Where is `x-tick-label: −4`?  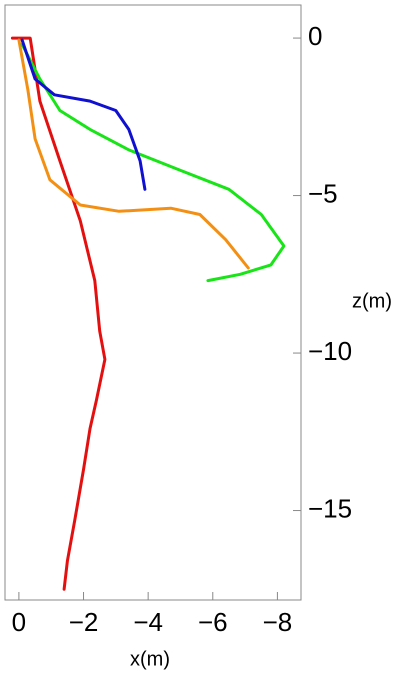 x-tick-label: −4 is located at coordinates (148, 622).